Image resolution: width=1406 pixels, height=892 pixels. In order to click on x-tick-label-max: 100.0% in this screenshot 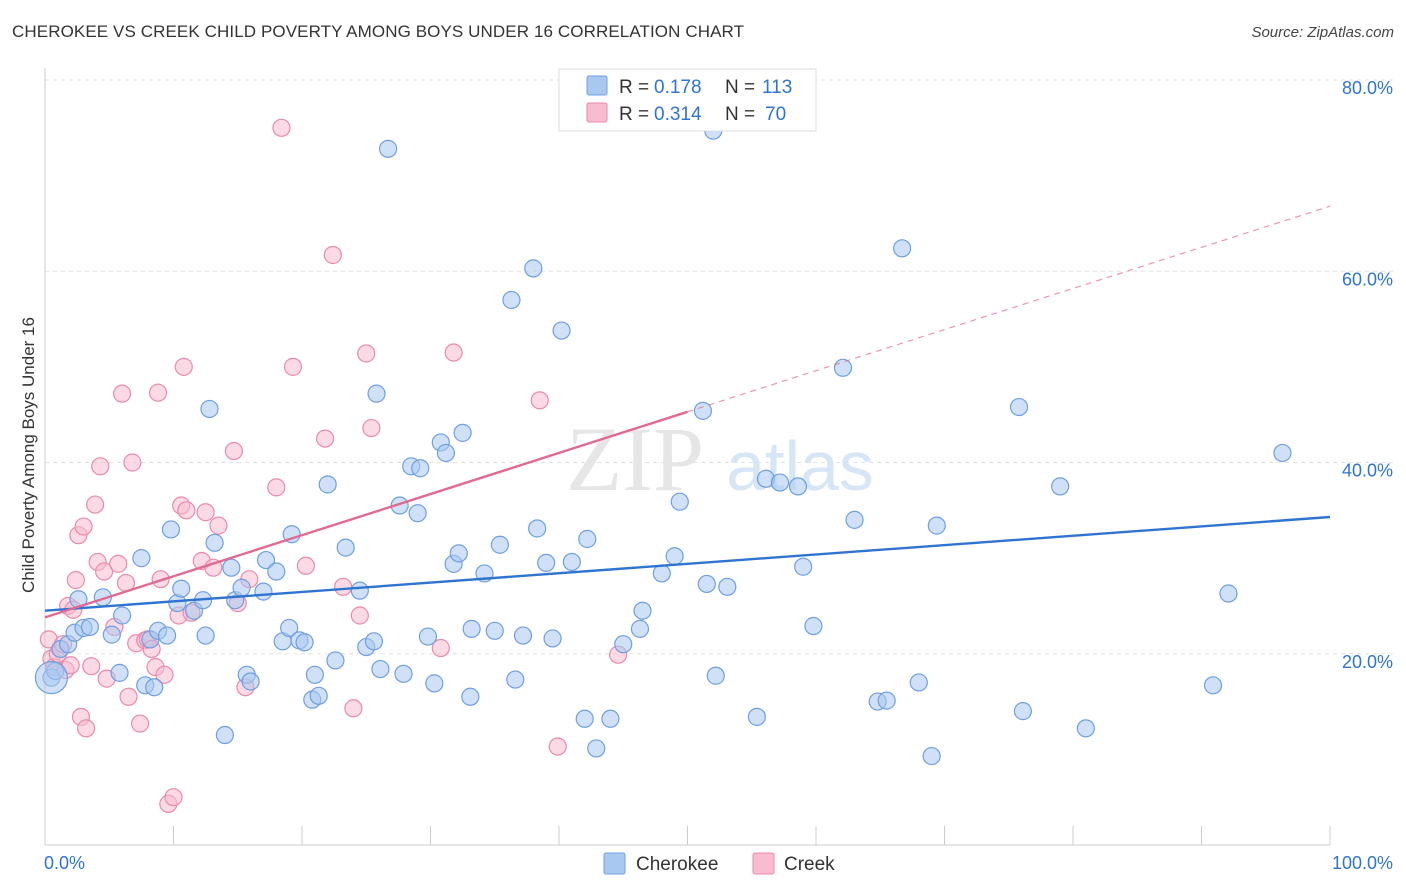, I will do `click(1362, 863)`.